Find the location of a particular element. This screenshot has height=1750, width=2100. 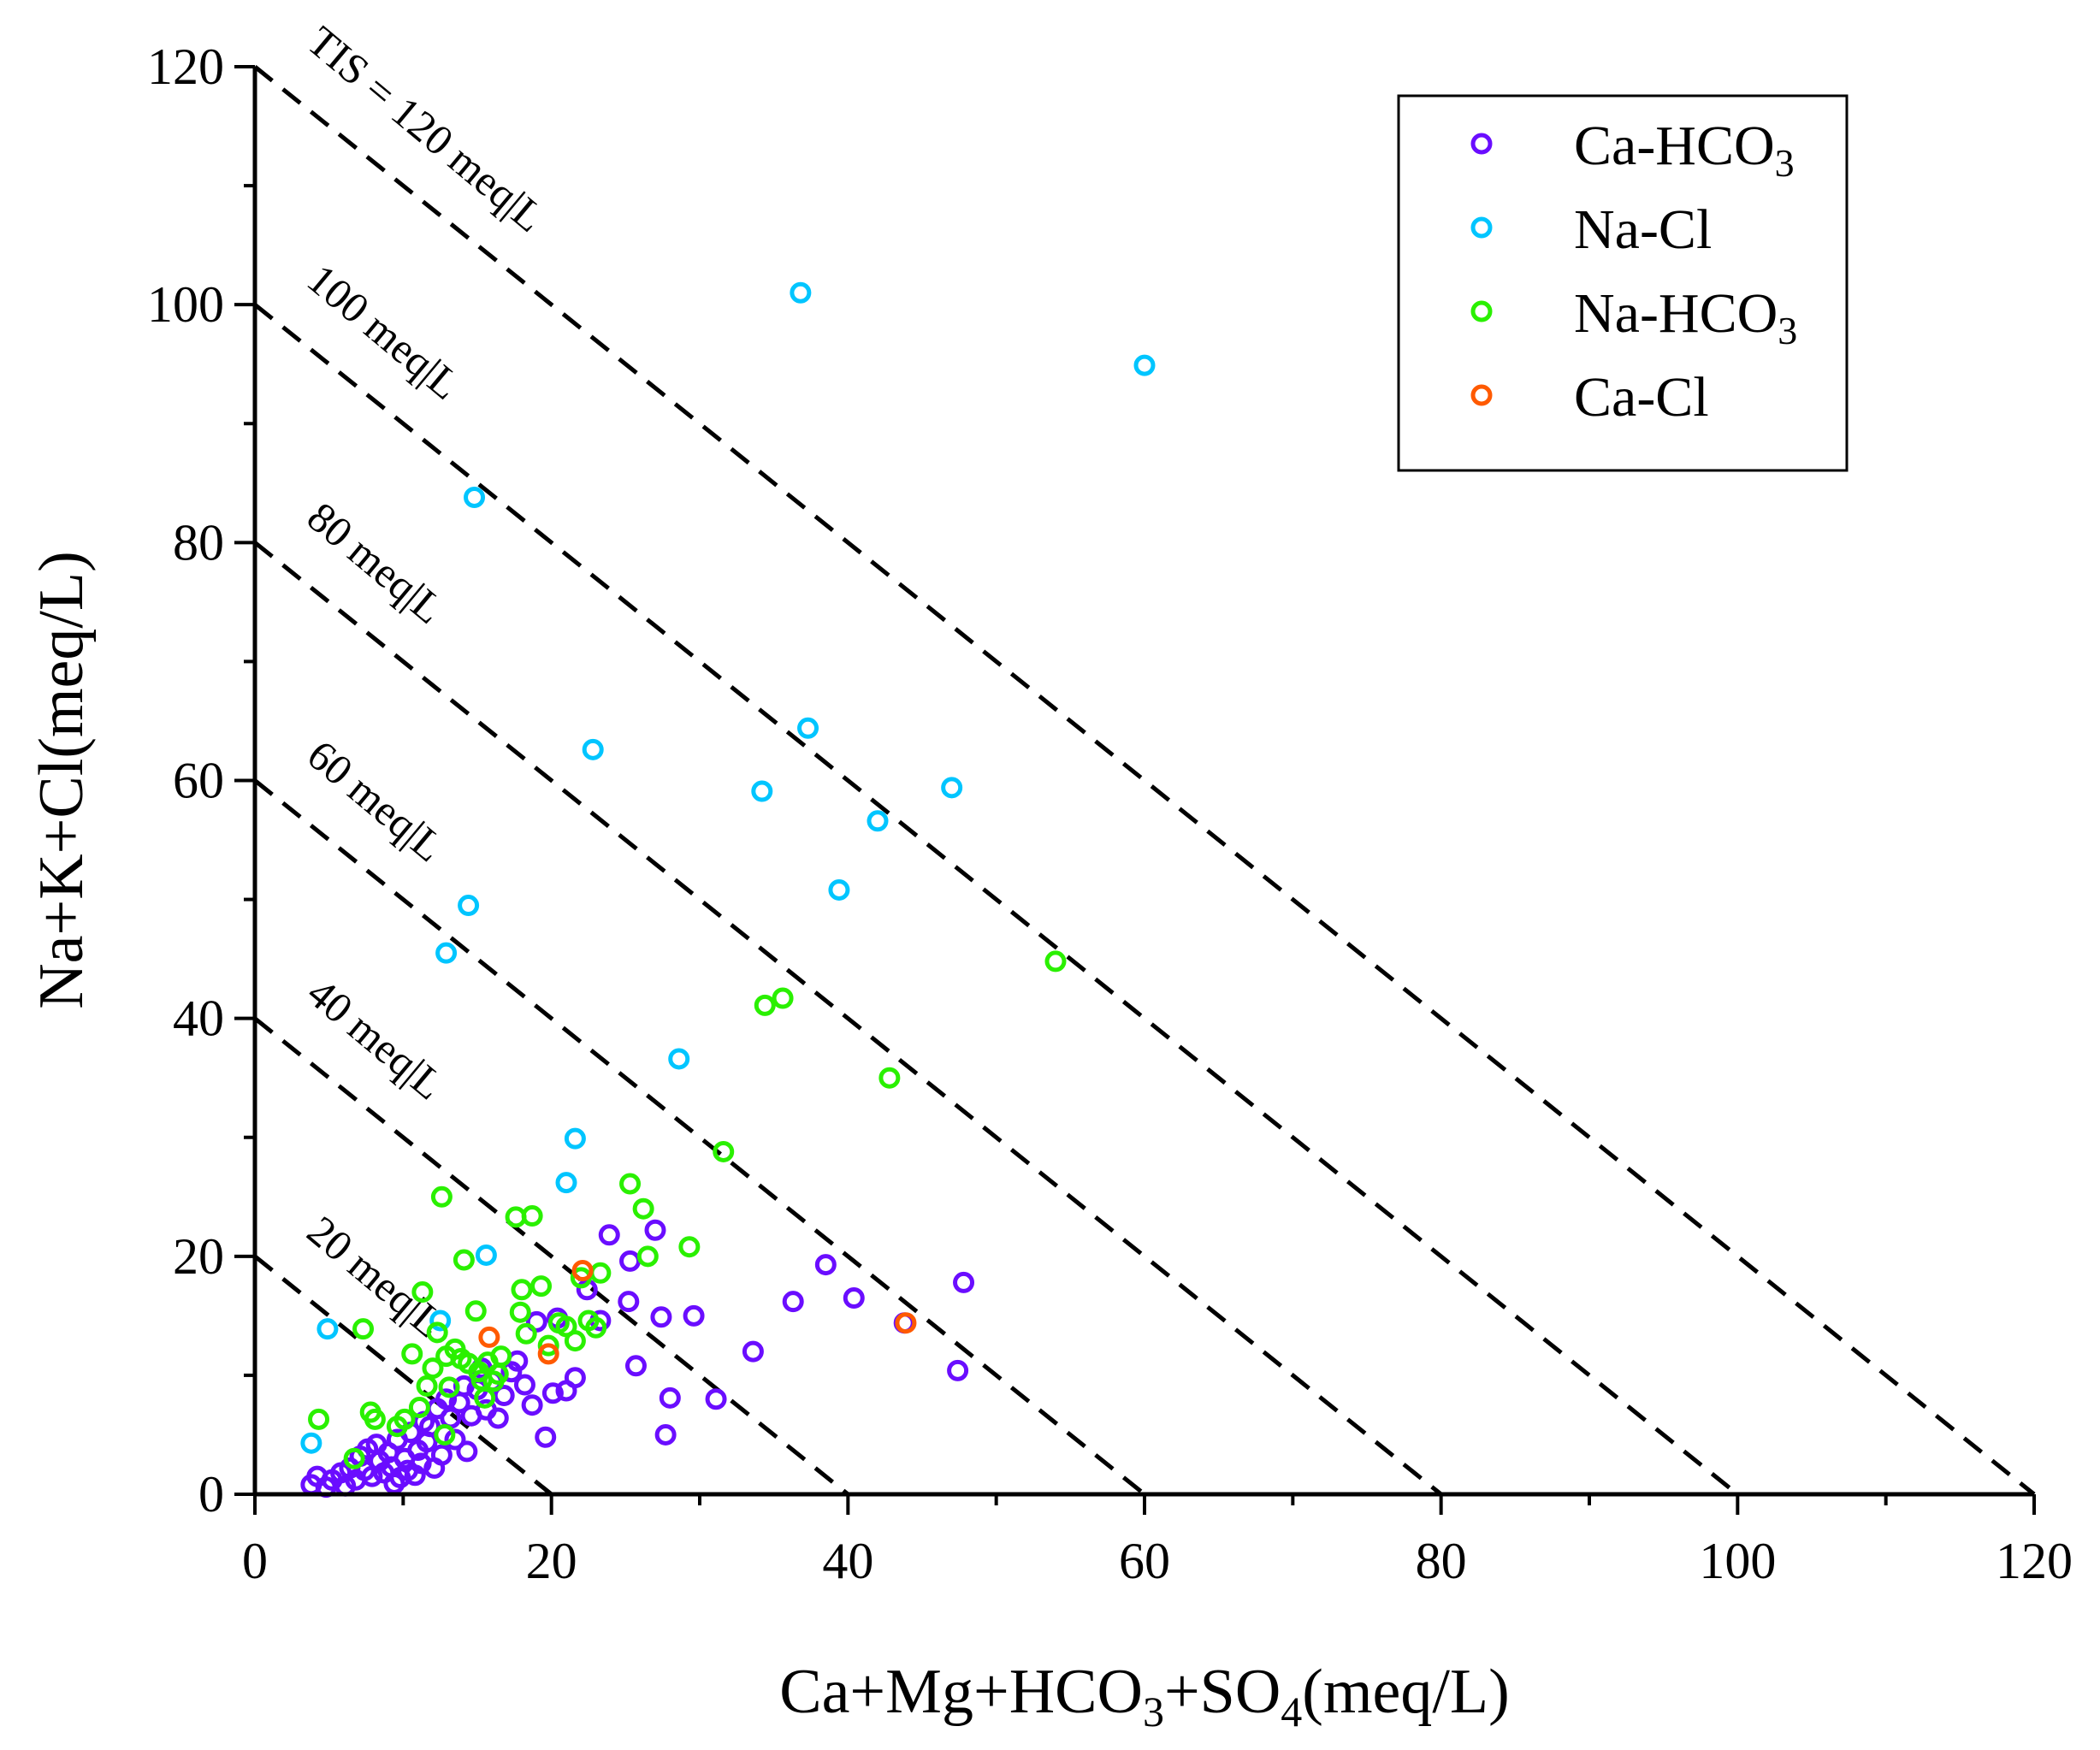

y-tick-label-60: 60 is located at coordinates (199, 781).